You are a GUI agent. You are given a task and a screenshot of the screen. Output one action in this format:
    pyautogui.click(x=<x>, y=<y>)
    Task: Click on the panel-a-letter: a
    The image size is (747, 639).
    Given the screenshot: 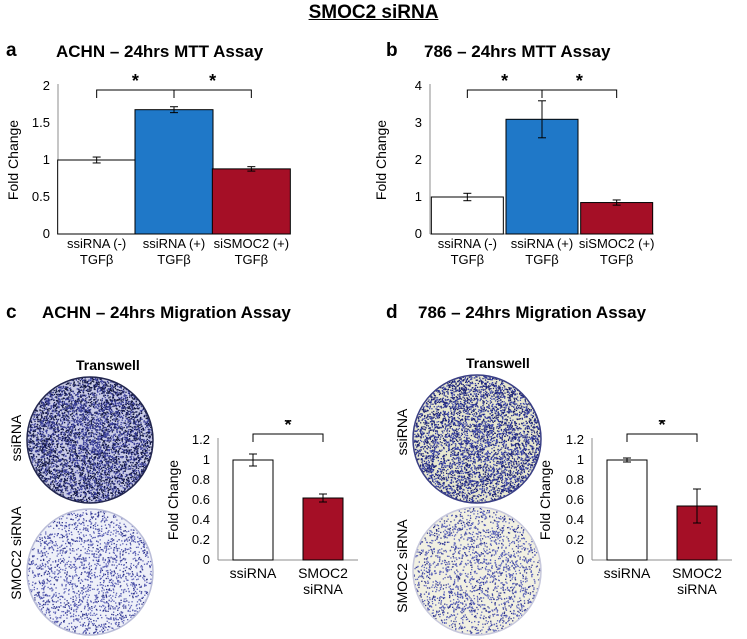 What is the action you would take?
    pyautogui.click(x=11, y=50)
    